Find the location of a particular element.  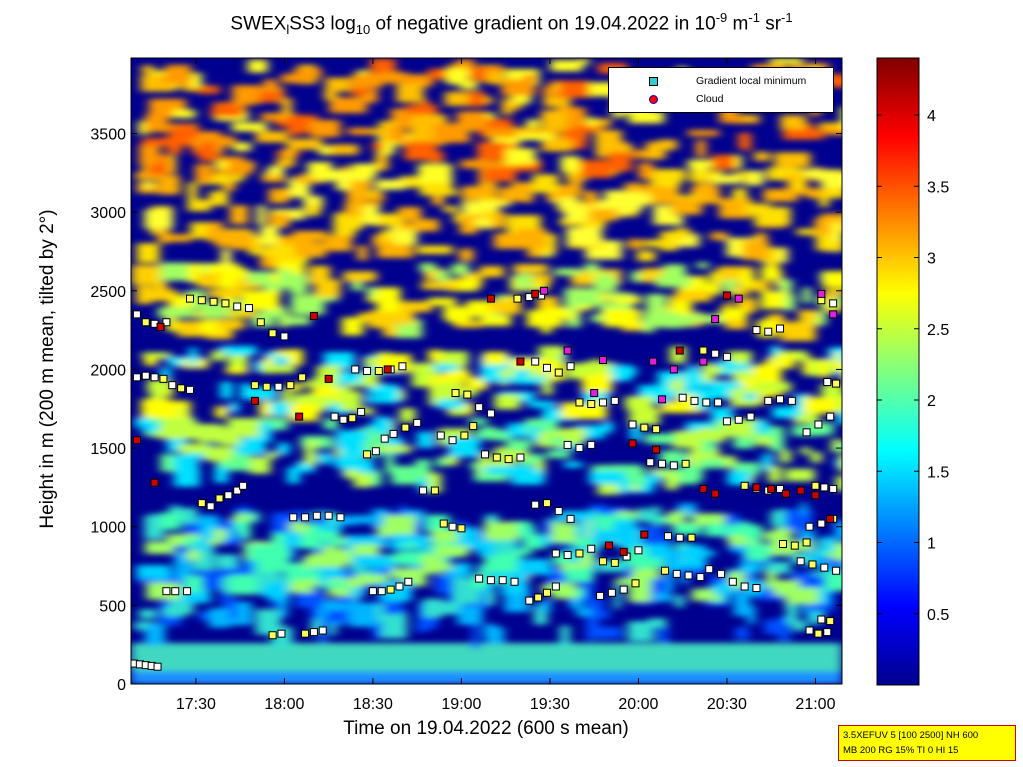

y-tick-label: 2500 is located at coordinates (108, 292).